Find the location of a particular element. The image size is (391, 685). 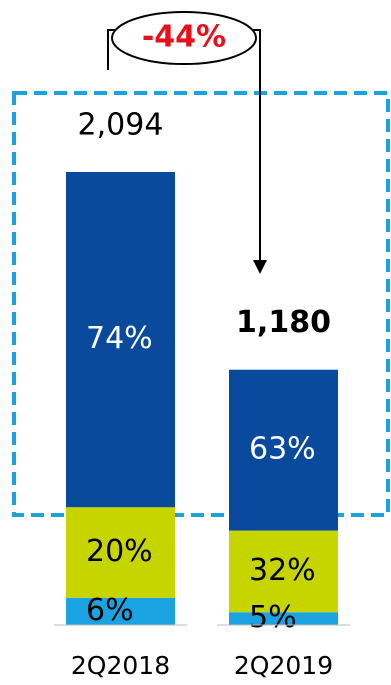

total-label: 1,180 is located at coordinates (283, 322).